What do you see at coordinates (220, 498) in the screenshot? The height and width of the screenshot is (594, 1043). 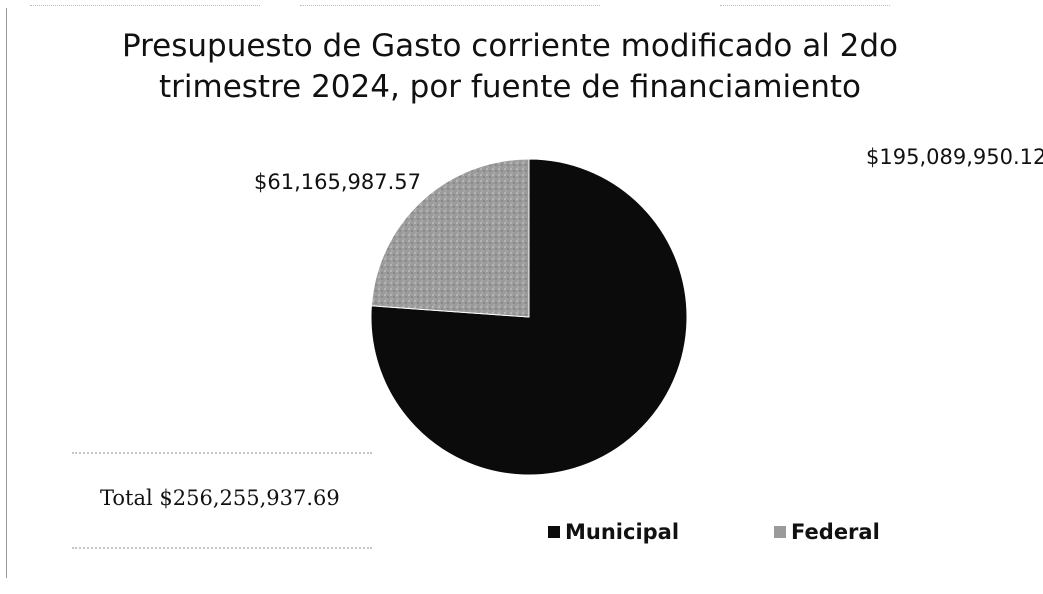 I see `total-label: Total $256,255,937.69` at bounding box center [220, 498].